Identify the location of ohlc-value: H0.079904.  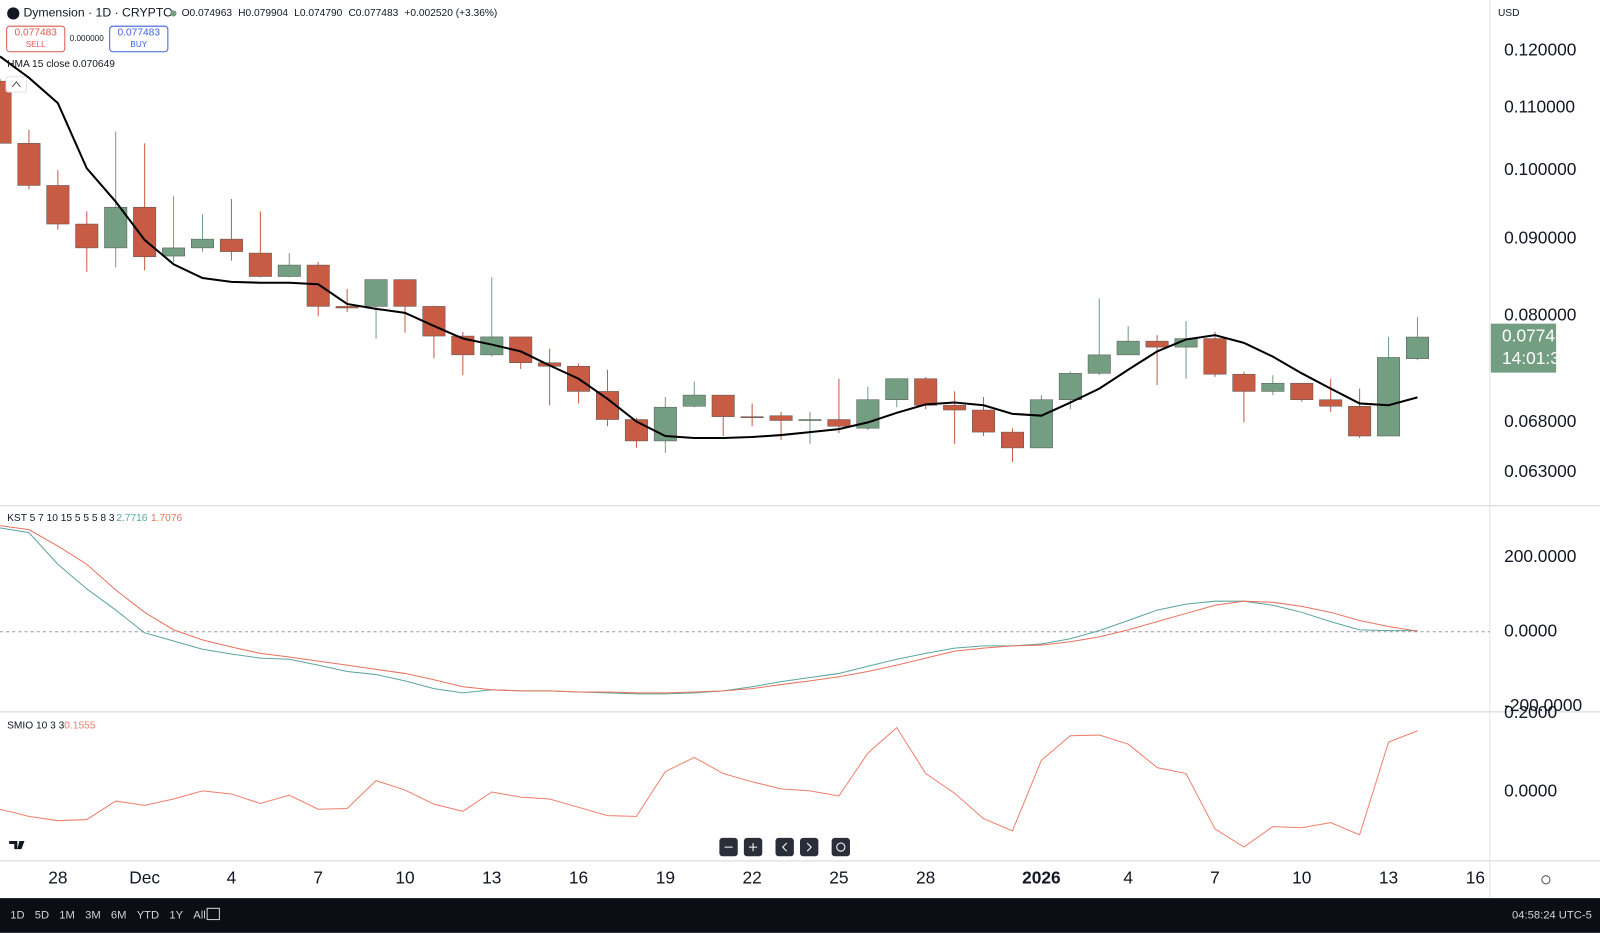
(263, 13).